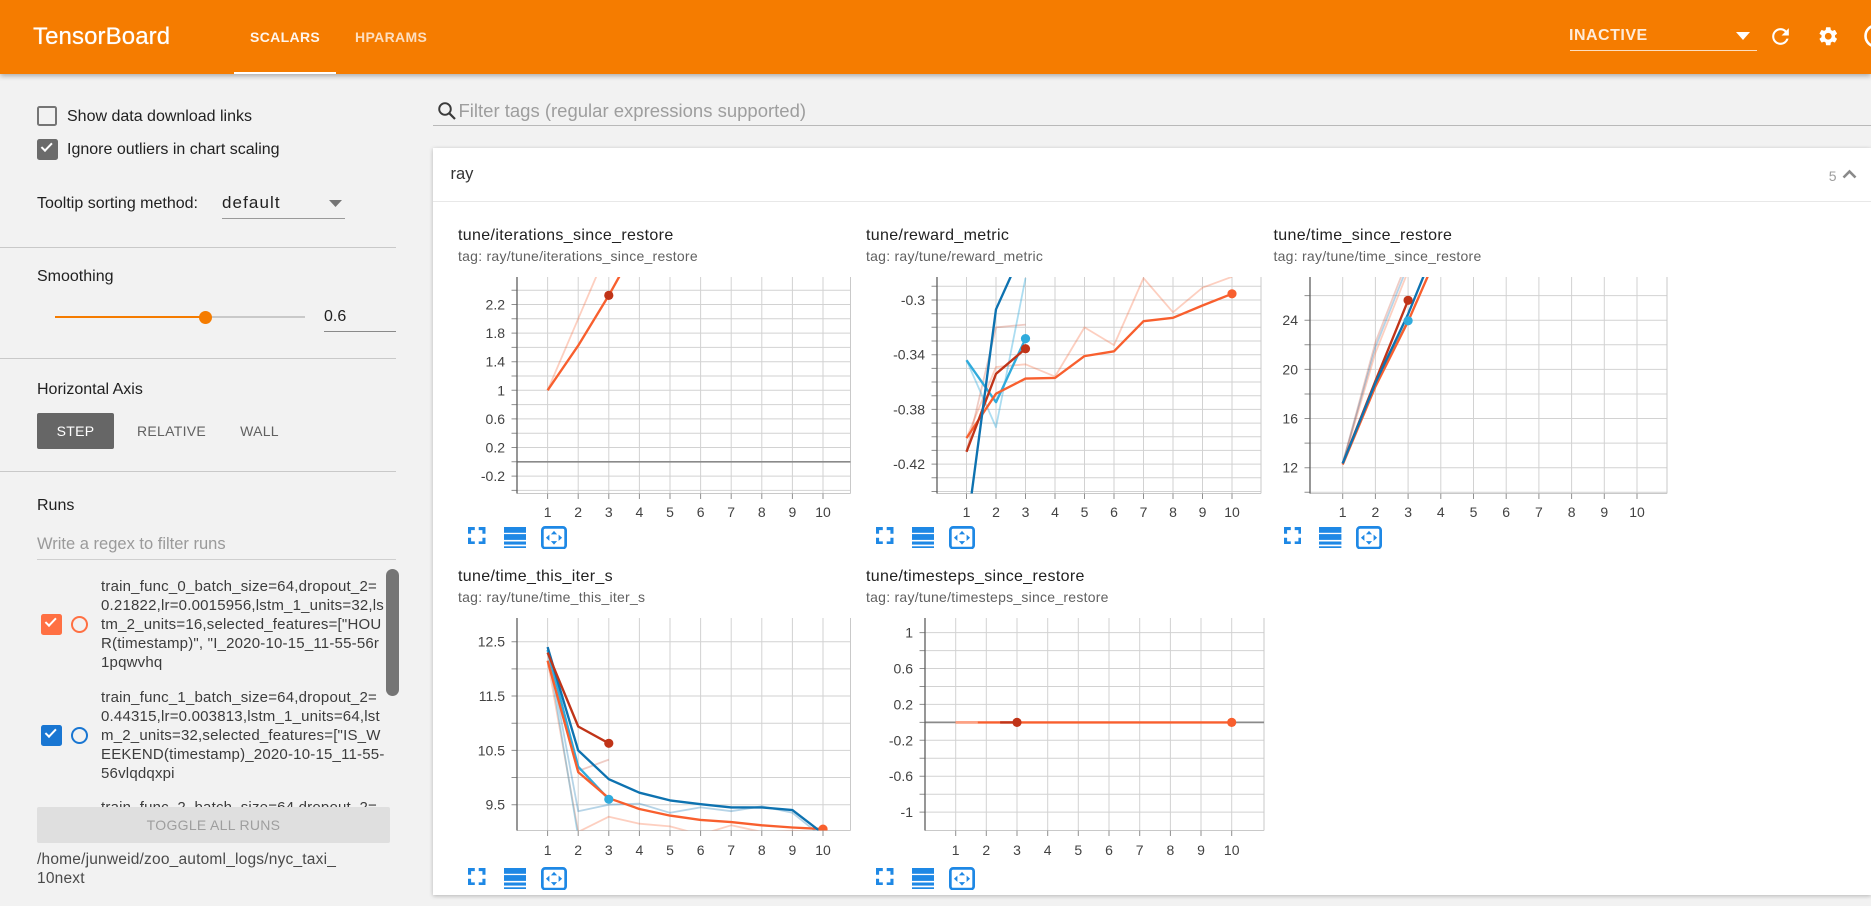  I want to click on svg-text: 16, so click(1290, 419).